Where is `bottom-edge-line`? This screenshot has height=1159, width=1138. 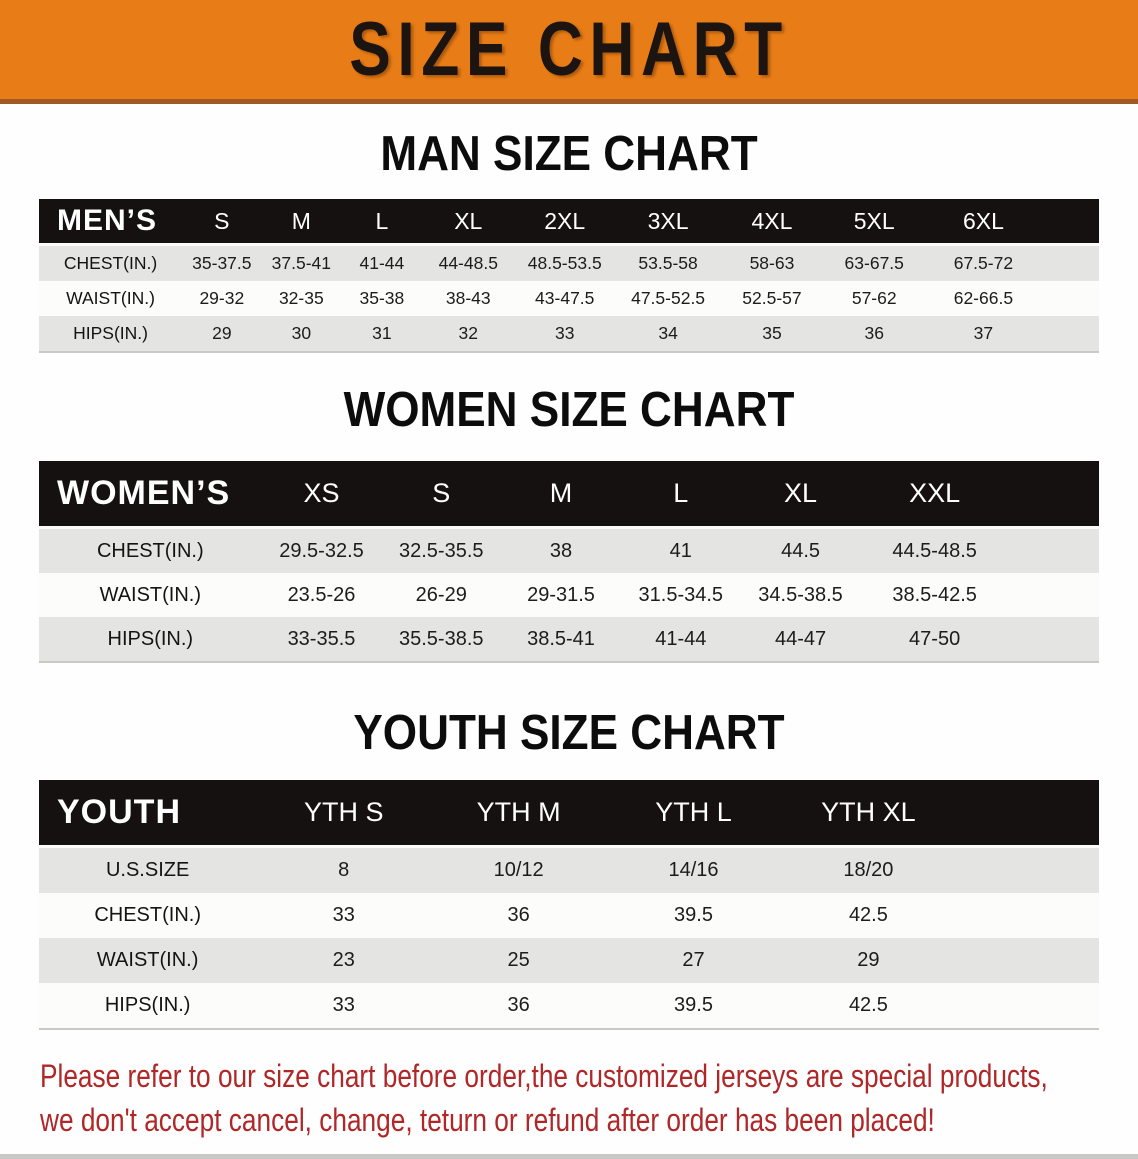 bottom-edge-line is located at coordinates (569, 1156).